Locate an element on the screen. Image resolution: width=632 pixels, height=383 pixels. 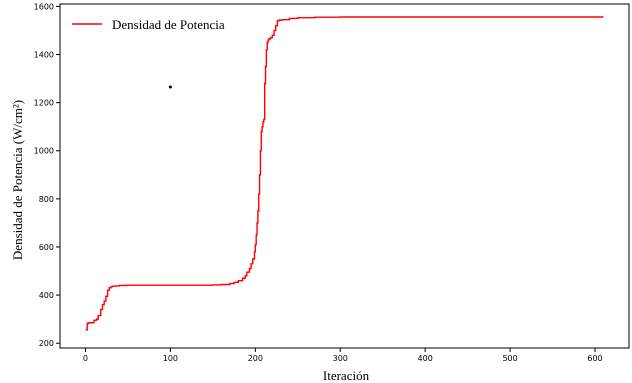
y-axis-label: Densidad de Potencia (W/cm²) is located at coordinates (17, 180).